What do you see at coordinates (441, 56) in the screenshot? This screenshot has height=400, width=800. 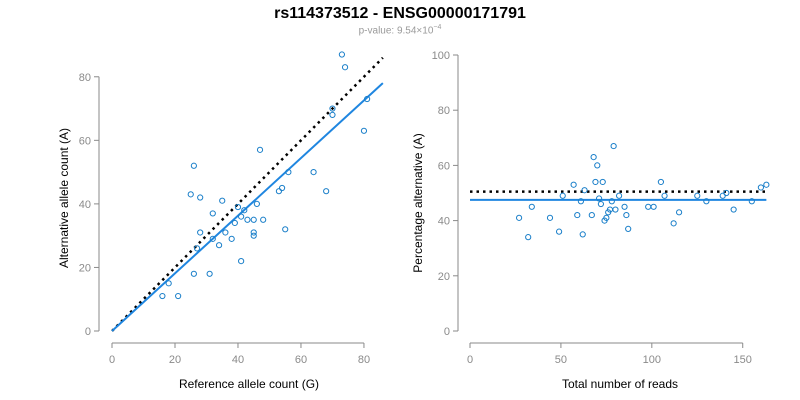 I see `y-tick-label: 100` at bounding box center [441, 56].